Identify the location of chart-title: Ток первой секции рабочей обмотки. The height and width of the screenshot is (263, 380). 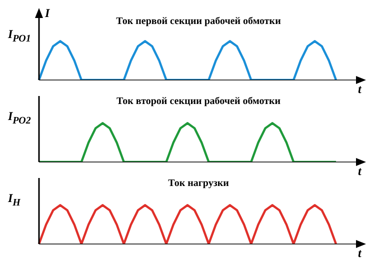
(198, 21).